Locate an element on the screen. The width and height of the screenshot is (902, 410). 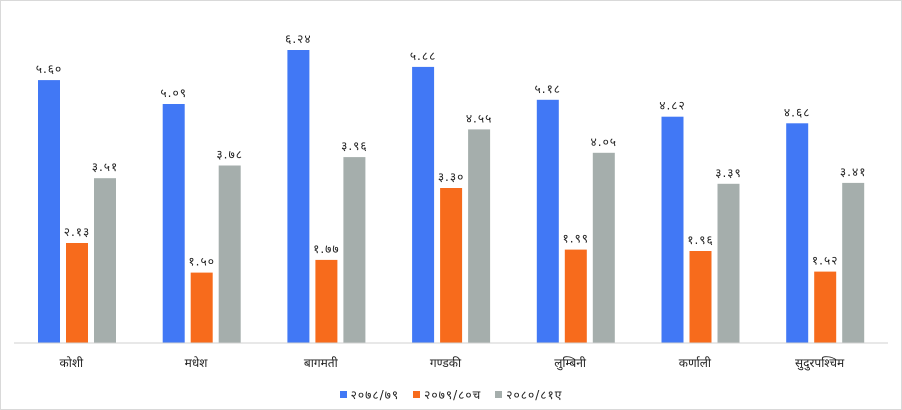
data-label-1-4: ५.८८ is located at coordinates (423, 56).